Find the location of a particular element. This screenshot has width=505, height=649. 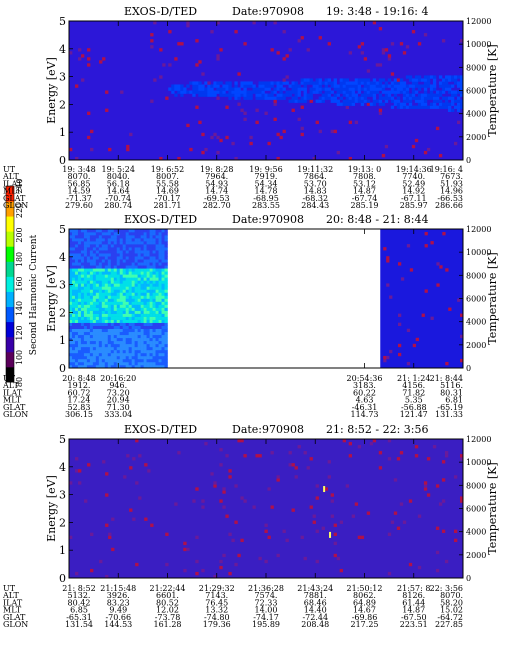

ephemeris-value: 283.55 is located at coordinates (266, 205).